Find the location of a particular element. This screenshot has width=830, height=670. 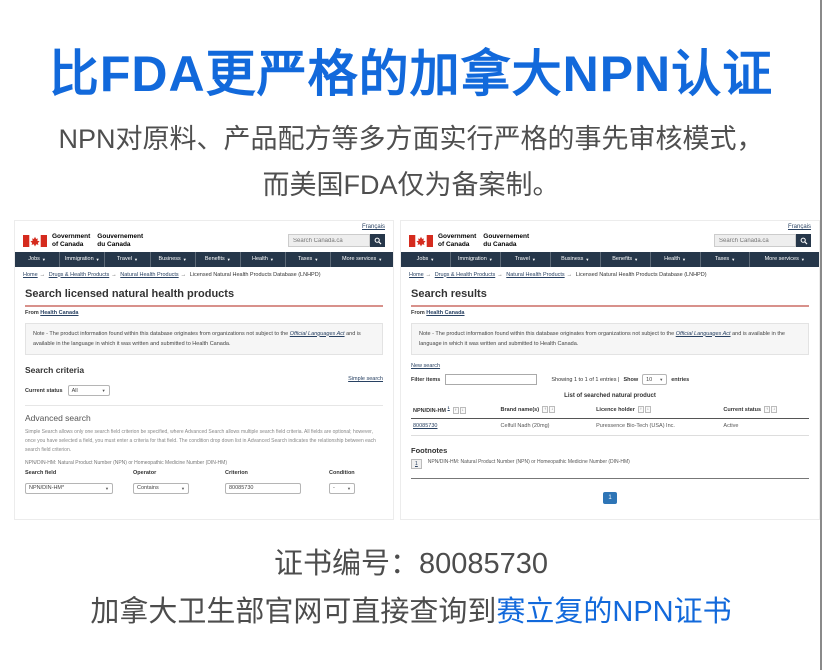

criterion-input is located at coordinates (263, 488).